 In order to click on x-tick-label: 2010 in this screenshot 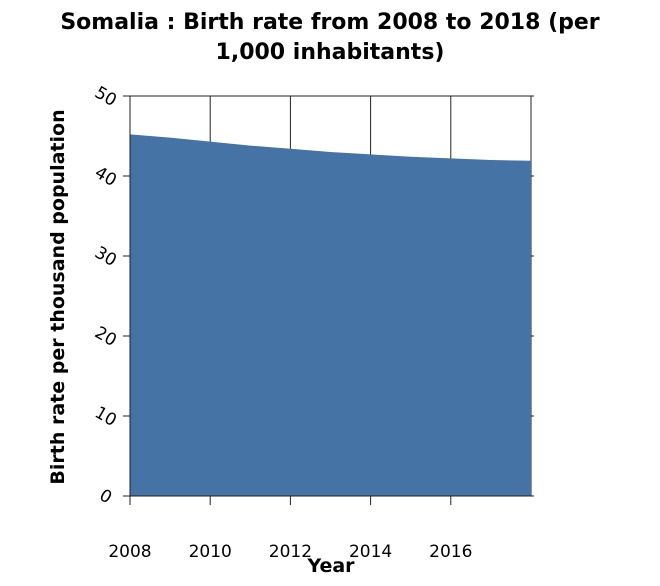, I will do `click(210, 552)`.